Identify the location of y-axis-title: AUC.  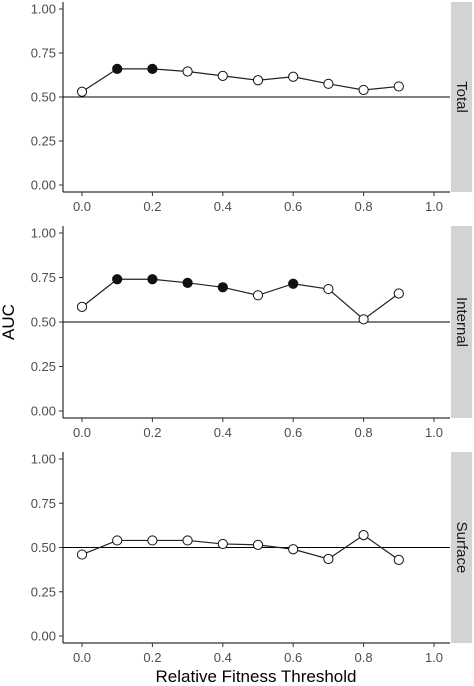
(9, 322).